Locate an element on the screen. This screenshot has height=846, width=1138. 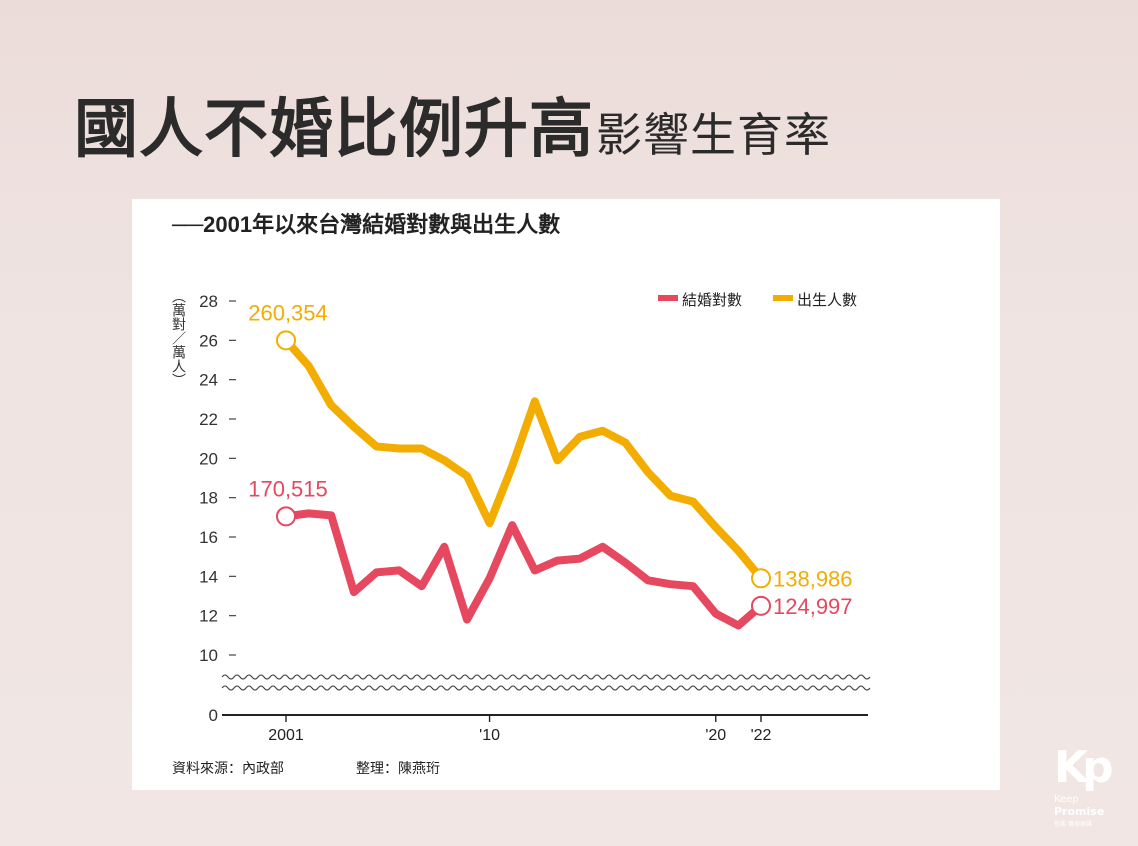
y-tick-label: 28 is located at coordinates (208, 301).